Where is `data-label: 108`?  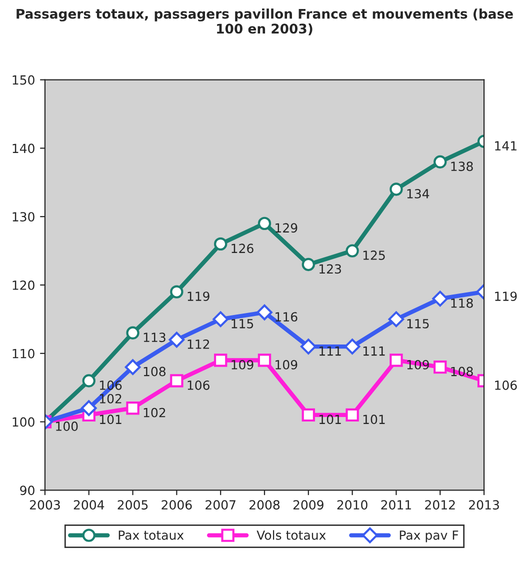 data-label: 108 is located at coordinates (155, 371).